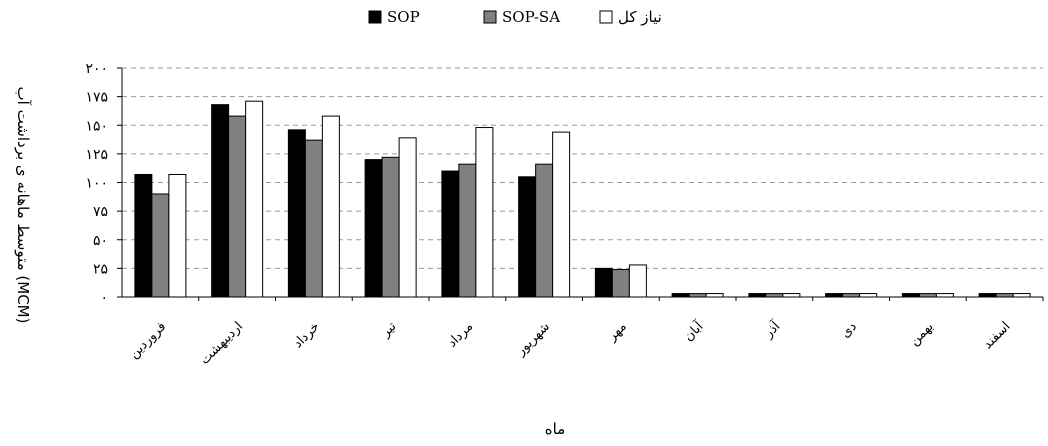 Image resolution: width=1048 pixels, height=446 pixels. What do you see at coordinates (96, 126) in the screenshot?
I see `y-tick-label: ۱۵۰` at bounding box center [96, 126].